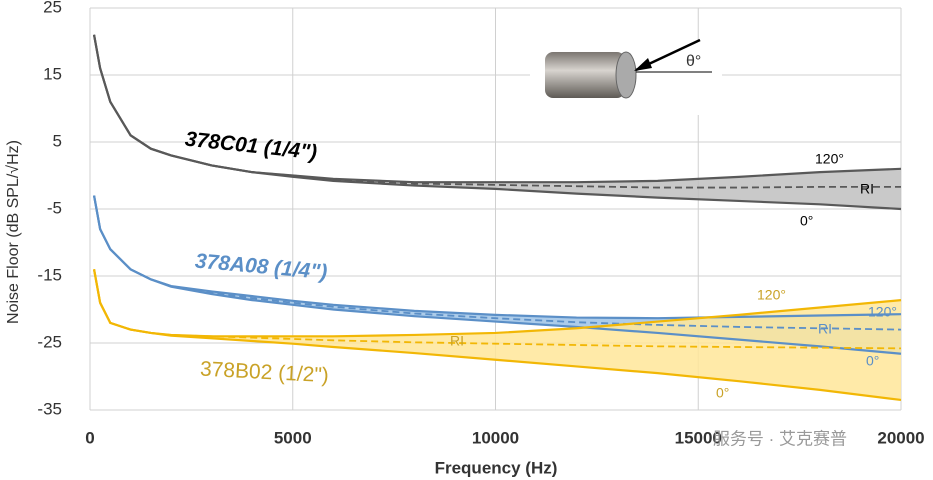 This screenshot has height=480, width=933. I want to click on x-axis-label: Frequency (Hz), so click(496, 467).